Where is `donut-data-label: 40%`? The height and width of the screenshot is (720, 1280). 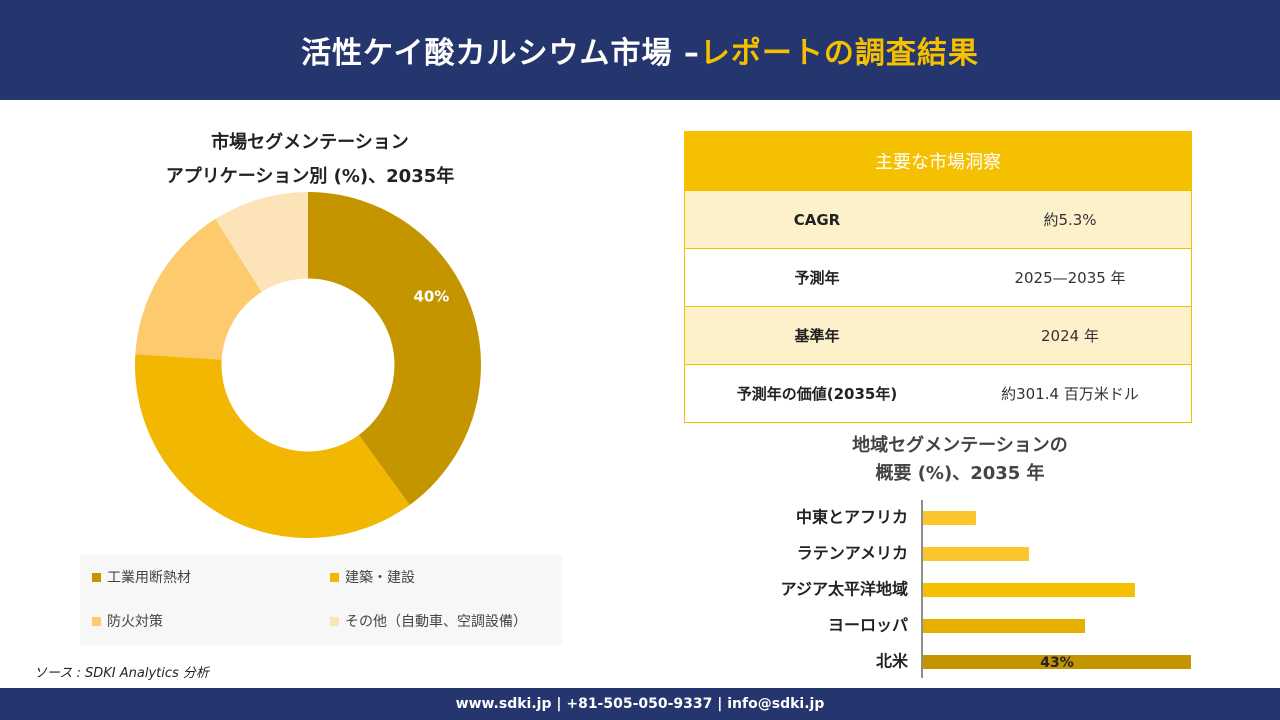 donut-data-label: 40% is located at coordinates (431, 296).